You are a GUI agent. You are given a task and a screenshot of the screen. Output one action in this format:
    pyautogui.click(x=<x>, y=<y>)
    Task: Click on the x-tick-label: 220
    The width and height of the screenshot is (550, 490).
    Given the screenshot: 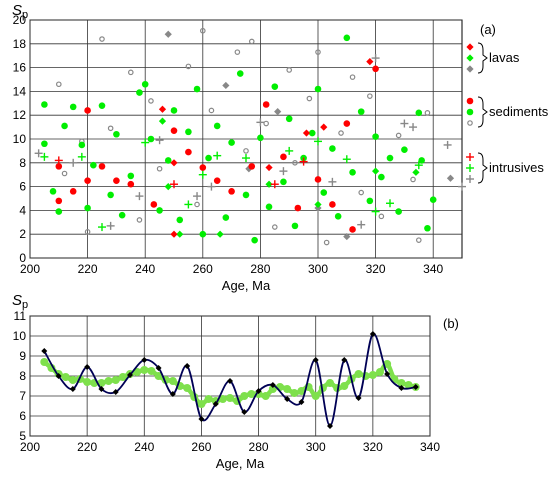 What is the action you would take?
    pyautogui.click(x=88, y=269)
    